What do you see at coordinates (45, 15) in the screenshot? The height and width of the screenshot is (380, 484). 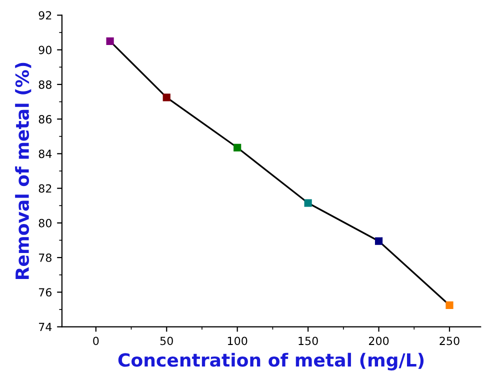 I see `y-tick-label: 92` at bounding box center [45, 15].